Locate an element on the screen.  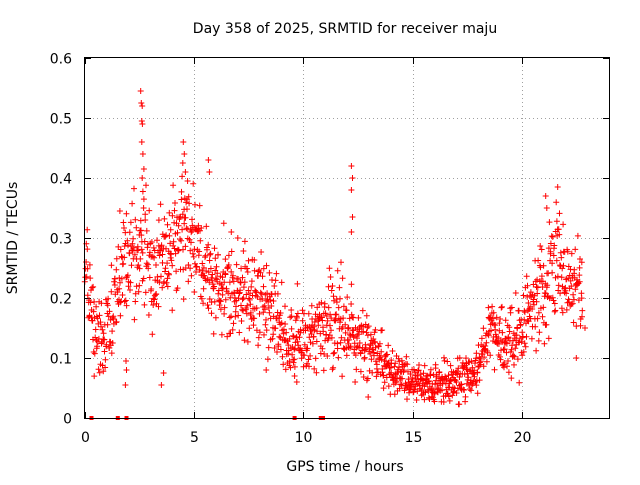
y-tick-label: 0.3 is located at coordinates (61, 240).